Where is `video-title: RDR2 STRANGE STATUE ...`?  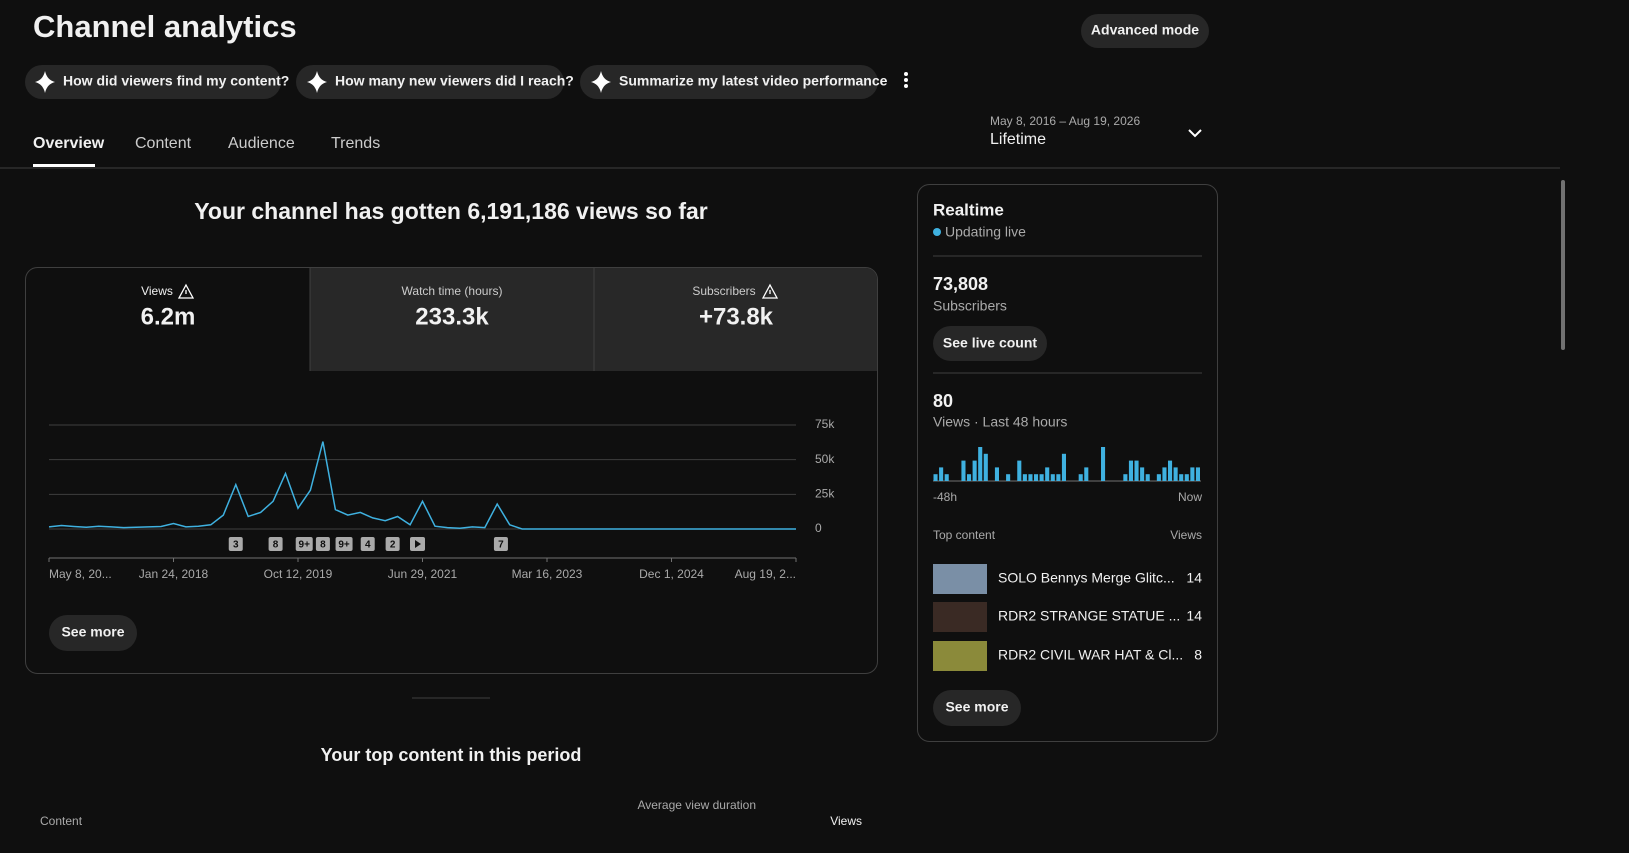
video-title: RDR2 STRANGE STATUE ... is located at coordinates (1089, 616).